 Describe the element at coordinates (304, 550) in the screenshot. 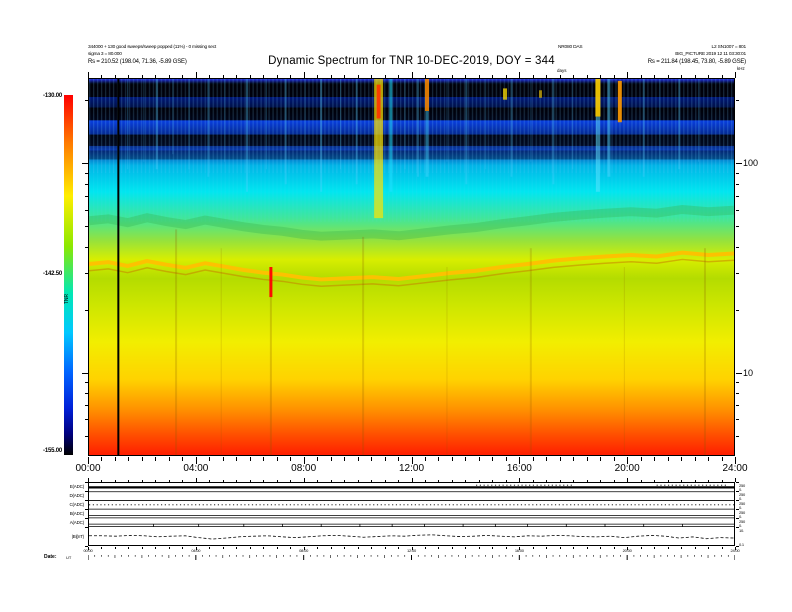

I see `hk-x-label: 08:00` at that location.